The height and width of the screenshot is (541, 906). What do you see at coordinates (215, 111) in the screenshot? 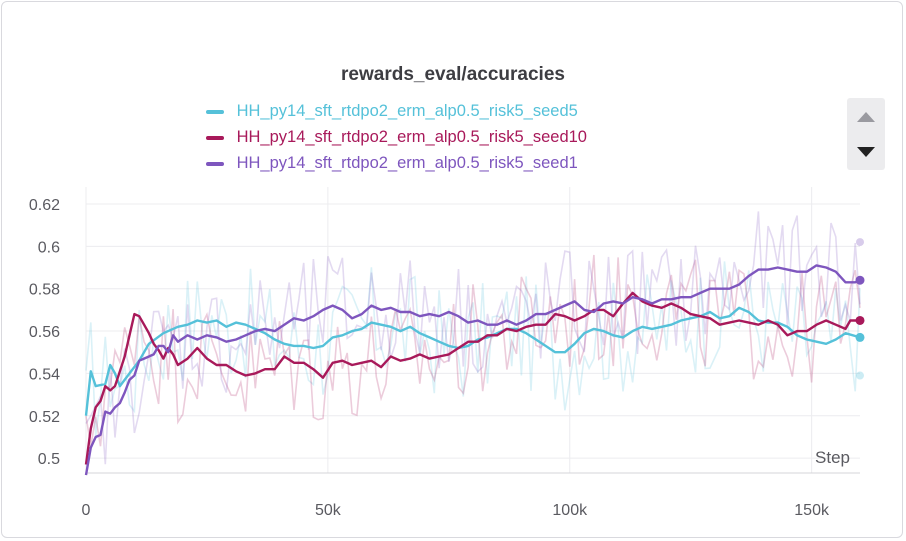
I see `legend-swatch-seed5` at bounding box center [215, 111].